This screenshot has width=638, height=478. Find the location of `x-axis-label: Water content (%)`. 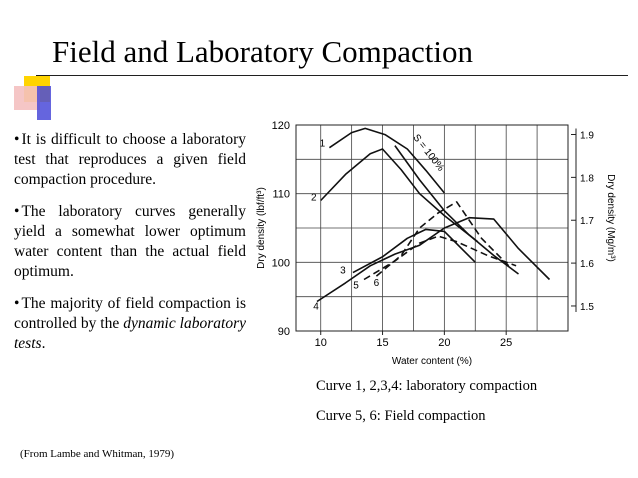

x-axis-label: Water content (%) is located at coordinates (432, 361).